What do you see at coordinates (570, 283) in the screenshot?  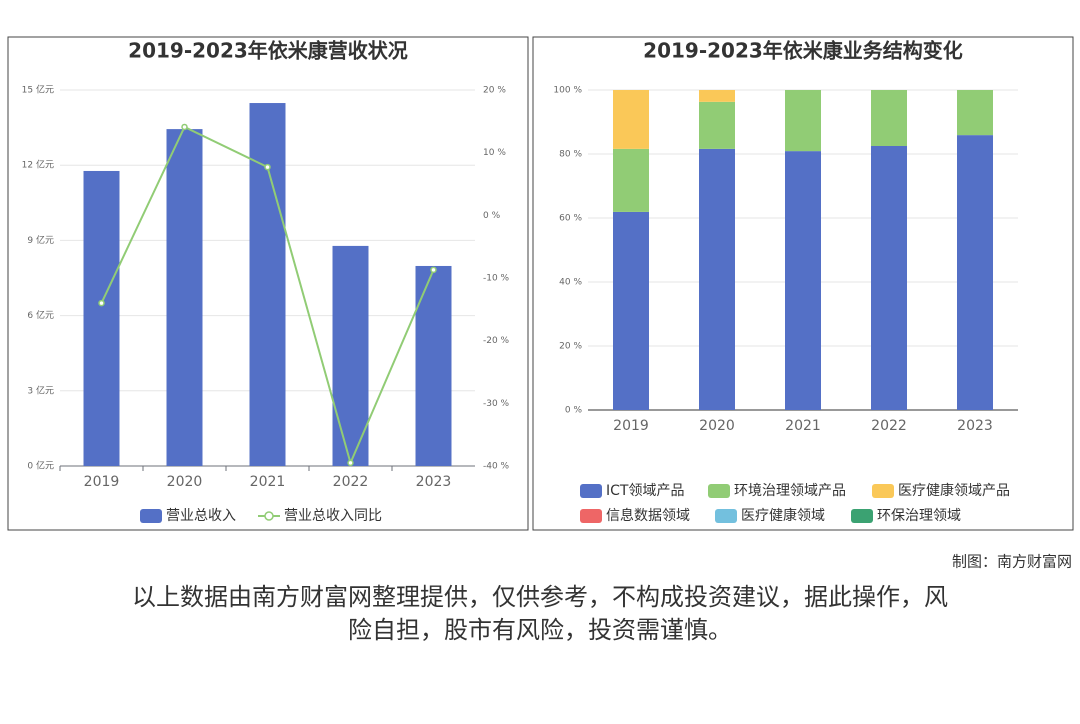 I see `y-tick-label: 40 %` at bounding box center [570, 283].